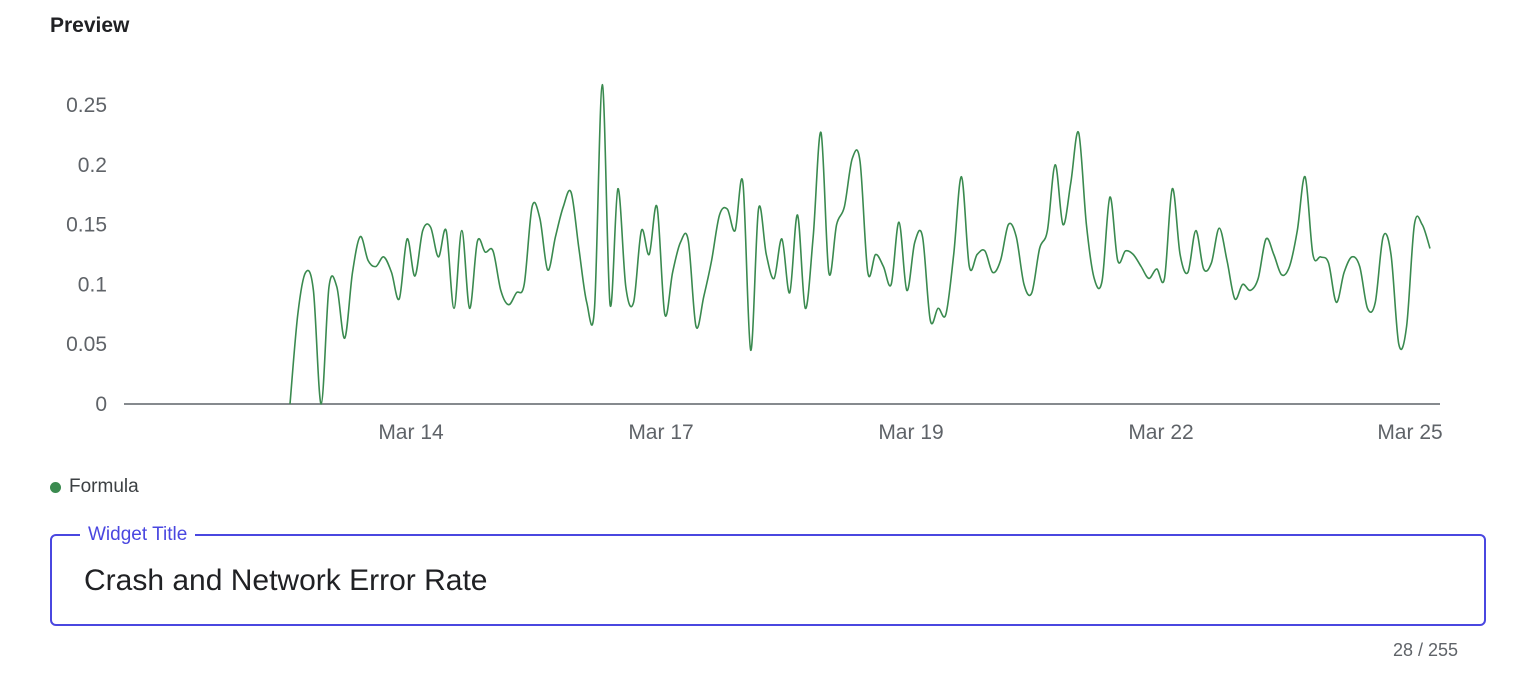 This screenshot has height=680, width=1528. I want to click on legend-label-formula: Formula, so click(104, 486).